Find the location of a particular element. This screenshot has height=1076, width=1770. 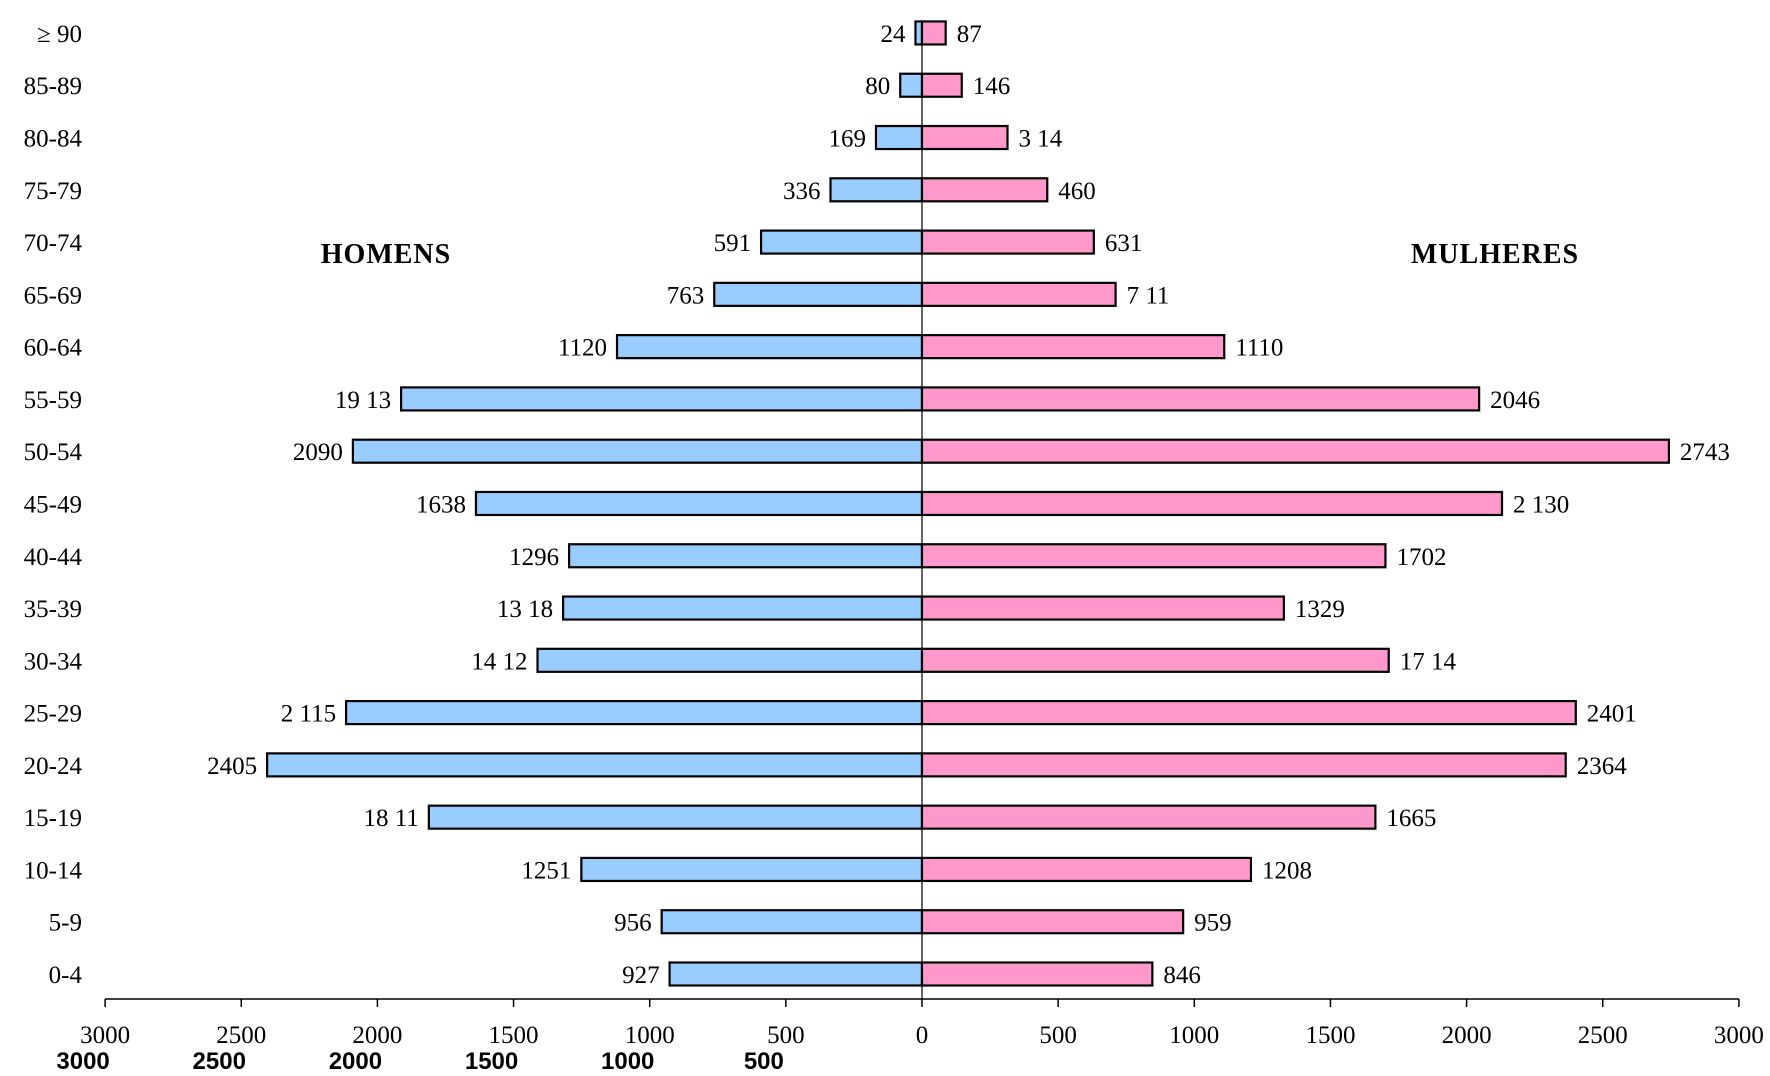

value-label-homens-30-34: 14 12 is located at coordinates (499, 661).